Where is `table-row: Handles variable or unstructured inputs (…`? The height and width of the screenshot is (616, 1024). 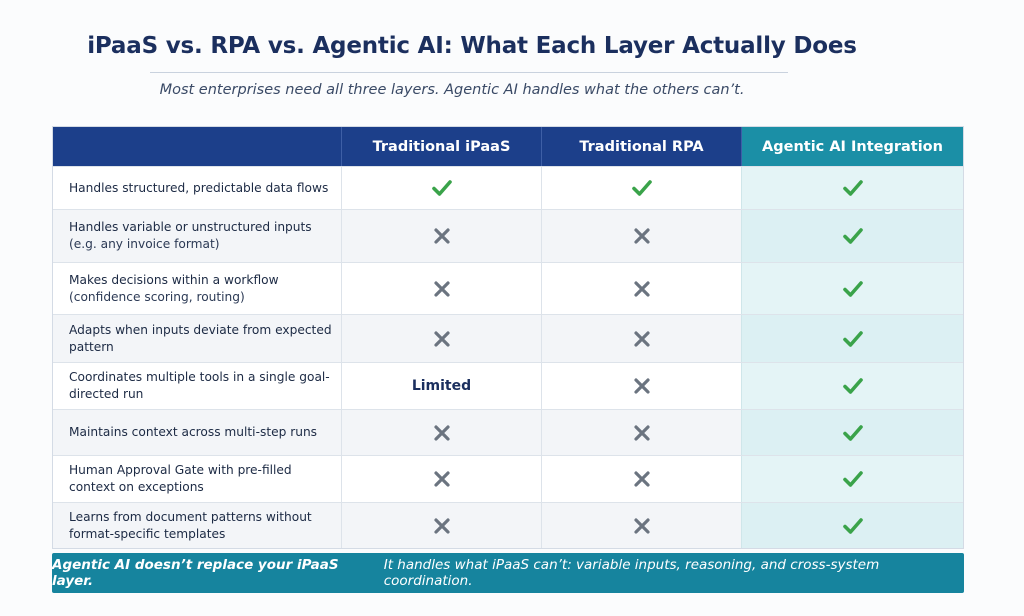 table-row: Handles variable or unstructured inputs (… is located at coordinates (508, 235).